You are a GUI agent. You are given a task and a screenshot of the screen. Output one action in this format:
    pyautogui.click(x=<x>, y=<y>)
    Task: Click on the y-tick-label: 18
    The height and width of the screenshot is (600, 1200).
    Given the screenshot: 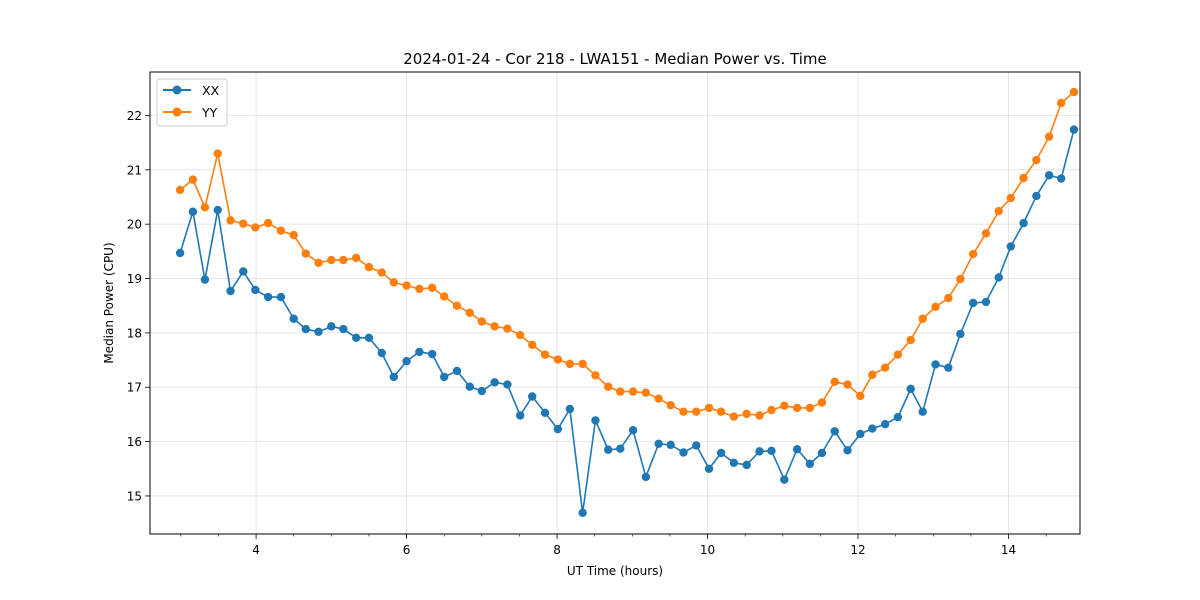 What is the action you would take?
    pyautogui.click(x=134, y=333)
    